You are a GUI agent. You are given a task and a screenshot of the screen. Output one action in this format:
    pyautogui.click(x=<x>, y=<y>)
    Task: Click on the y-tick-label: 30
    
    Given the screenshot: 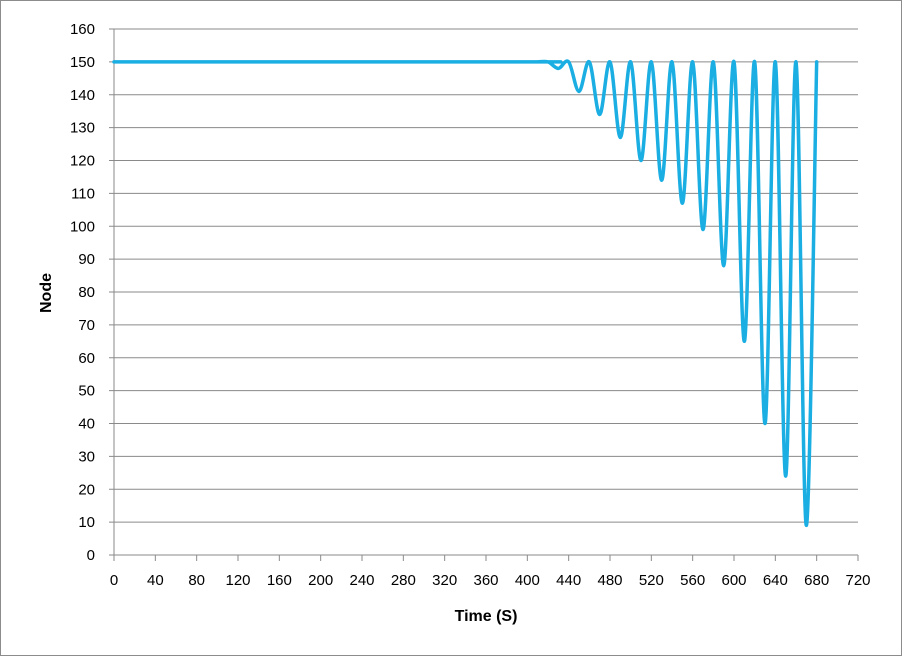 What is the action you would take?
    pyautogui.click(x=86, y=456)
    